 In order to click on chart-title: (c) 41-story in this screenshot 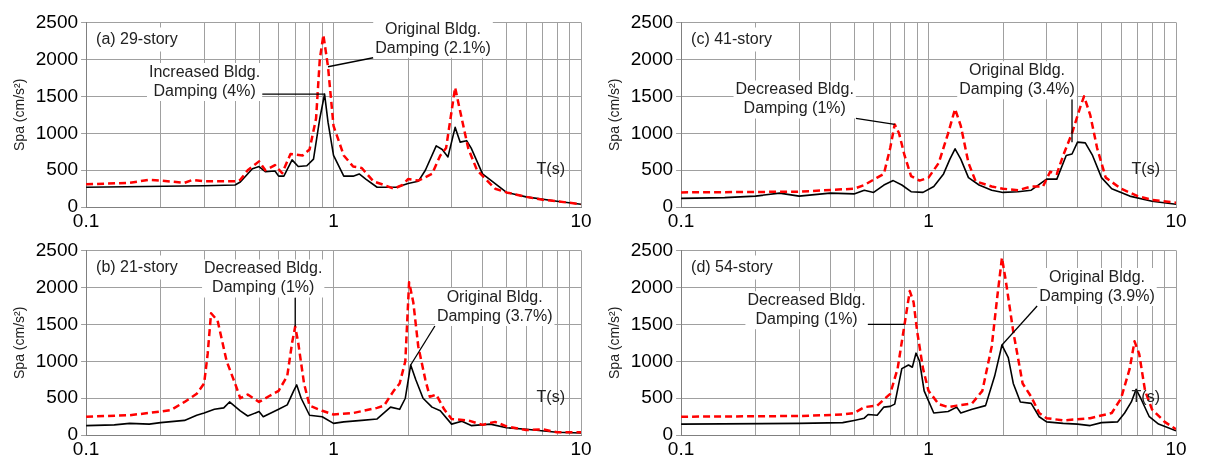, I will do `click(731, 38)`.